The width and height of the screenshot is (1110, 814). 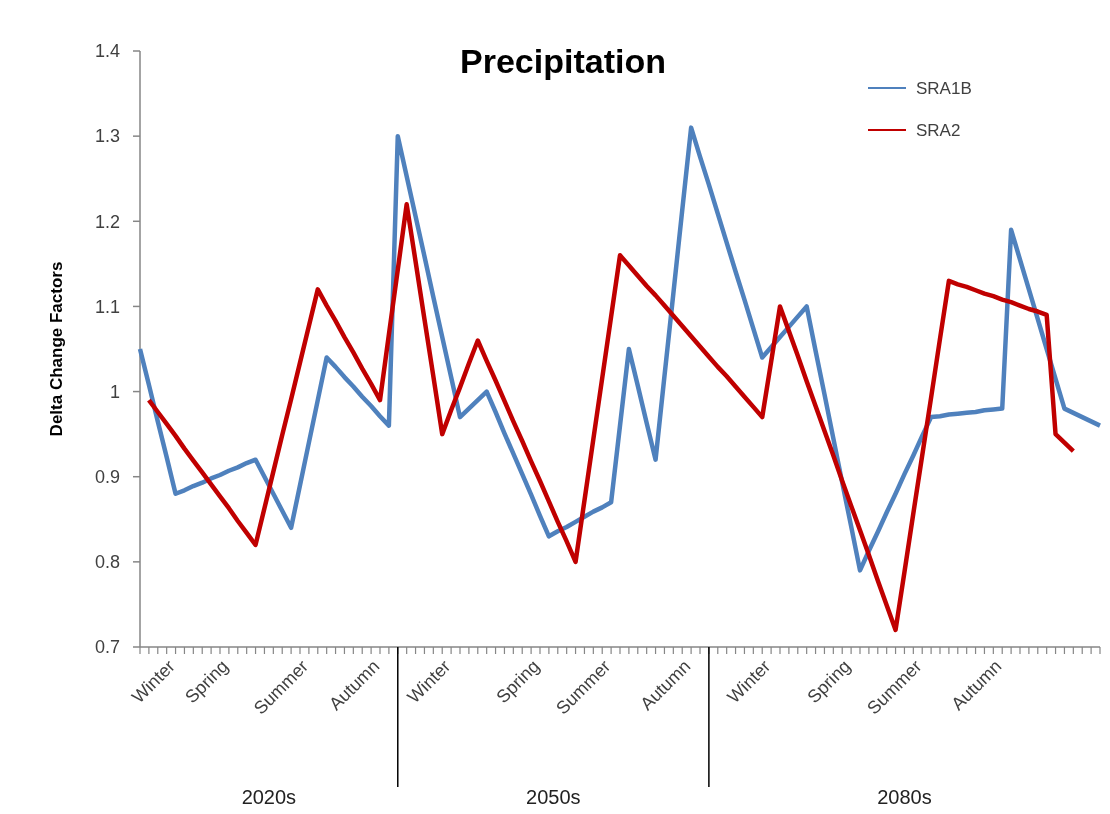 What do you see at coordinates (107, 647) in the screenshot?
I see `y-tick-label: 0.7` at bounding box center [107, 647].